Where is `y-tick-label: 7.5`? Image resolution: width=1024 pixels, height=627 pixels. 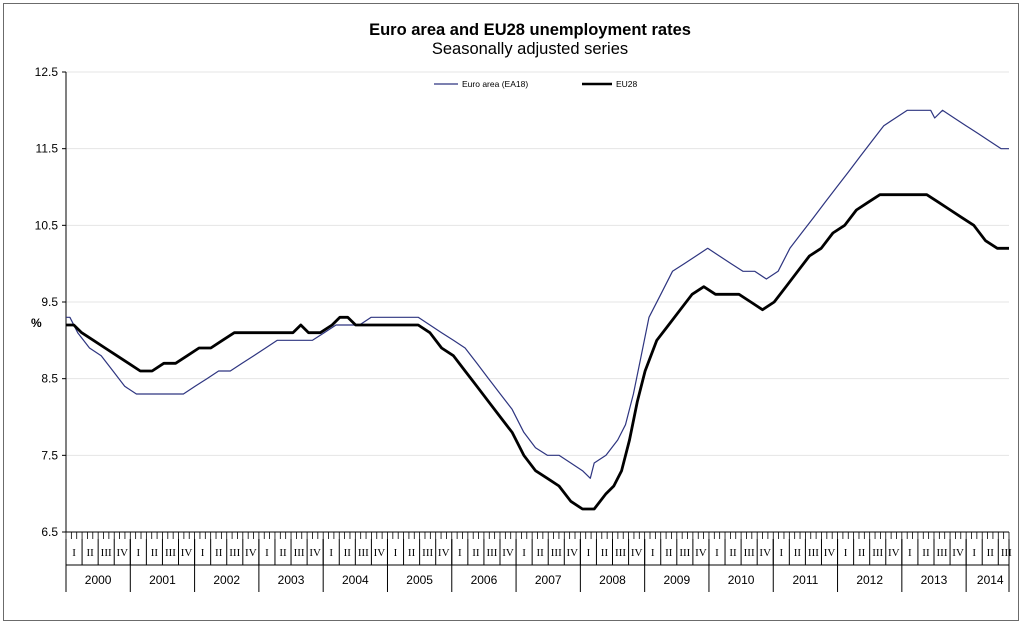 y-tick-label: 7.5 is located at coordinates (49, 455).